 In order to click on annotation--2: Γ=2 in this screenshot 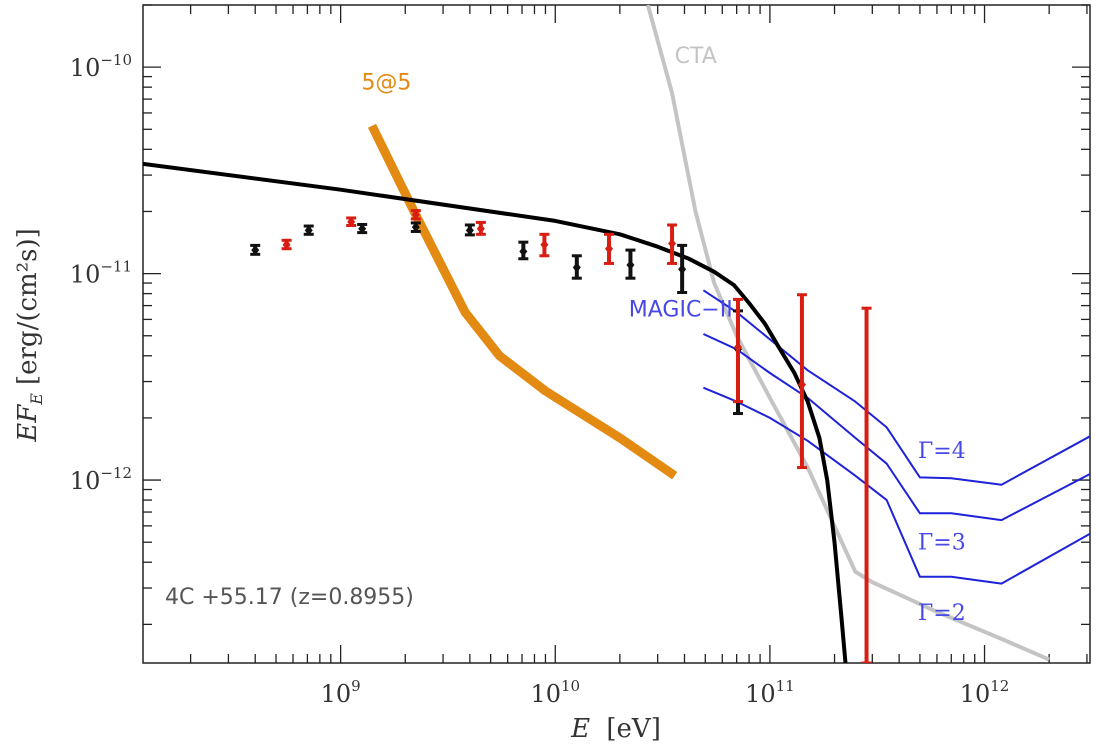, I will do `click(942, 613)`.